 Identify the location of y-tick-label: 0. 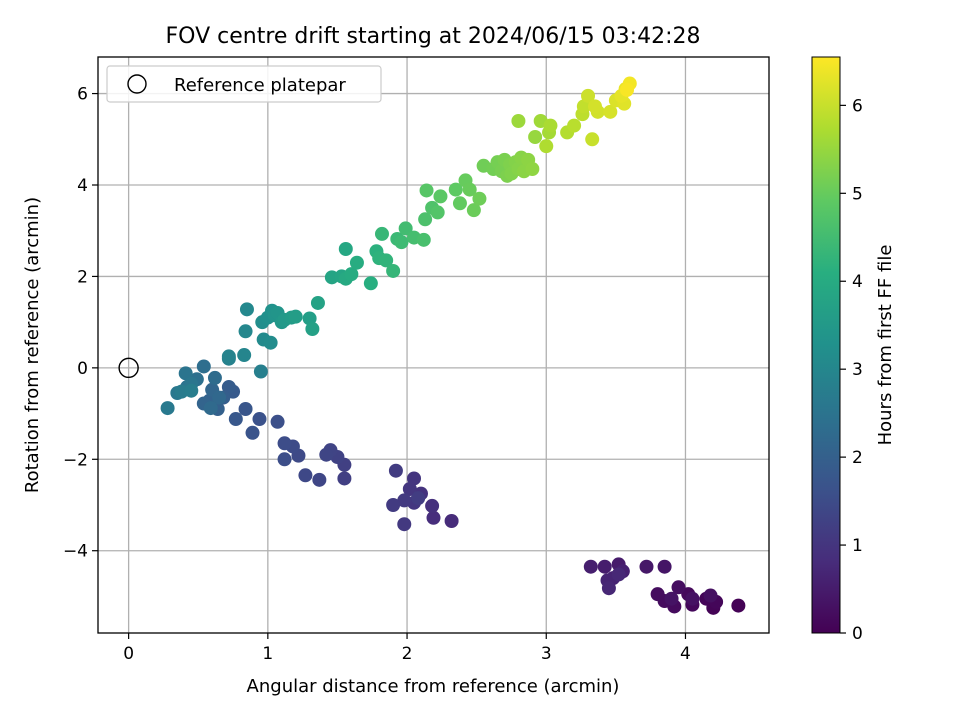
(82, 369).